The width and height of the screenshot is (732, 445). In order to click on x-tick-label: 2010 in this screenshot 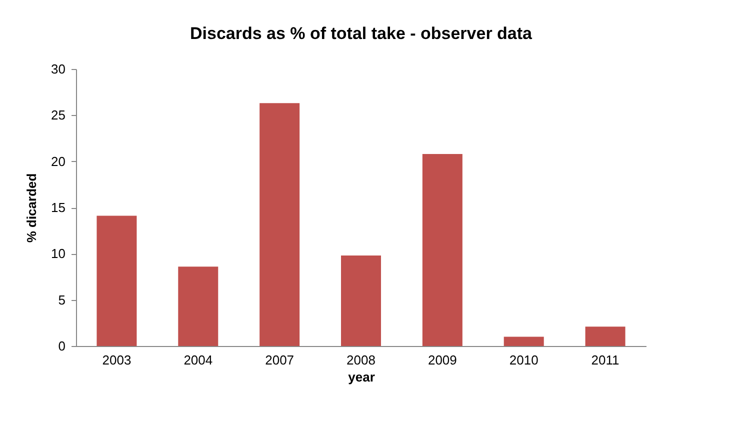, I will do `click(523, 360)`.